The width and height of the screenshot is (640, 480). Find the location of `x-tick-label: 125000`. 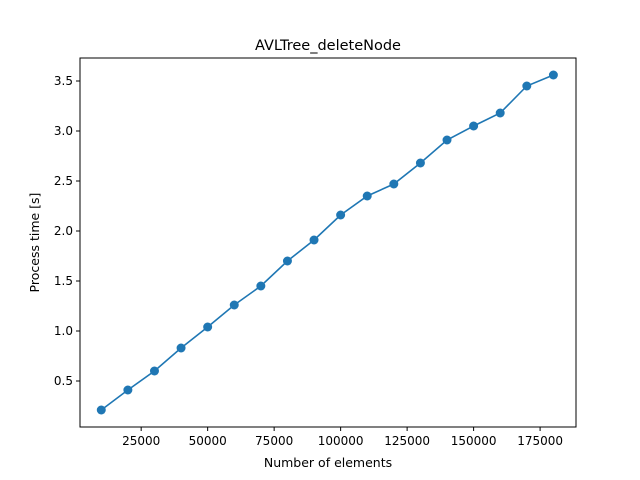

x-tick-label: 125000 is located at coordinates (407, 441).